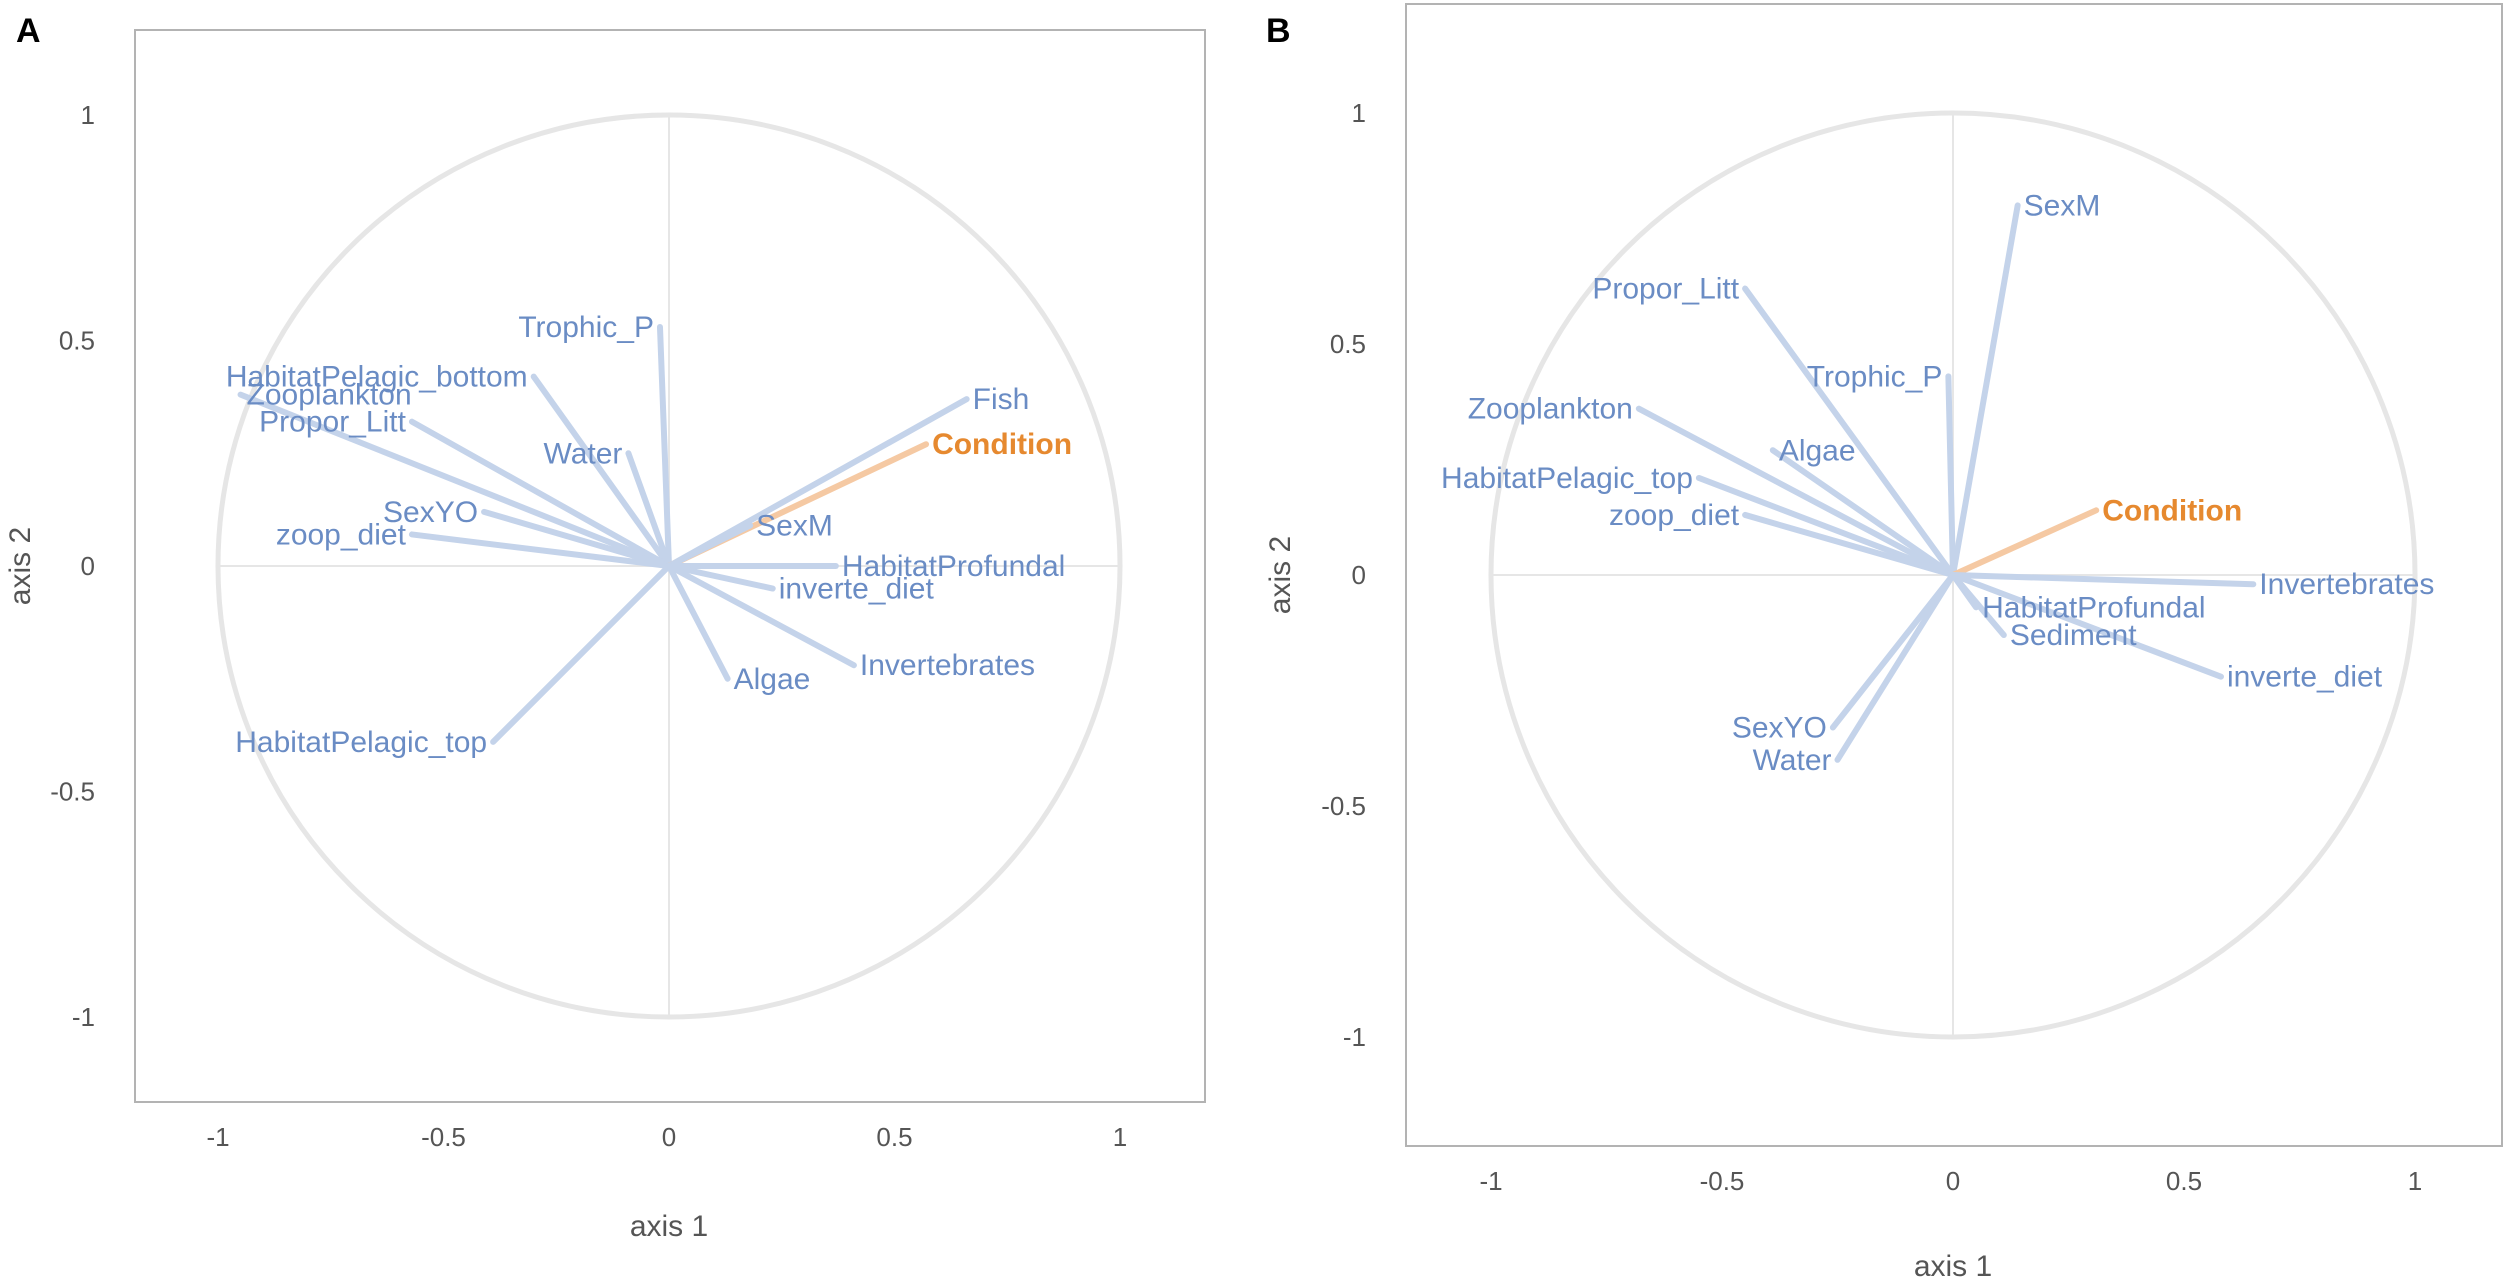 The image size is (2509, 1282). What do you see at coordinates (2073, 635) in the screenshot?
I see `variable-label-Sediment: Sediment` at bounding box center [2073, 635].